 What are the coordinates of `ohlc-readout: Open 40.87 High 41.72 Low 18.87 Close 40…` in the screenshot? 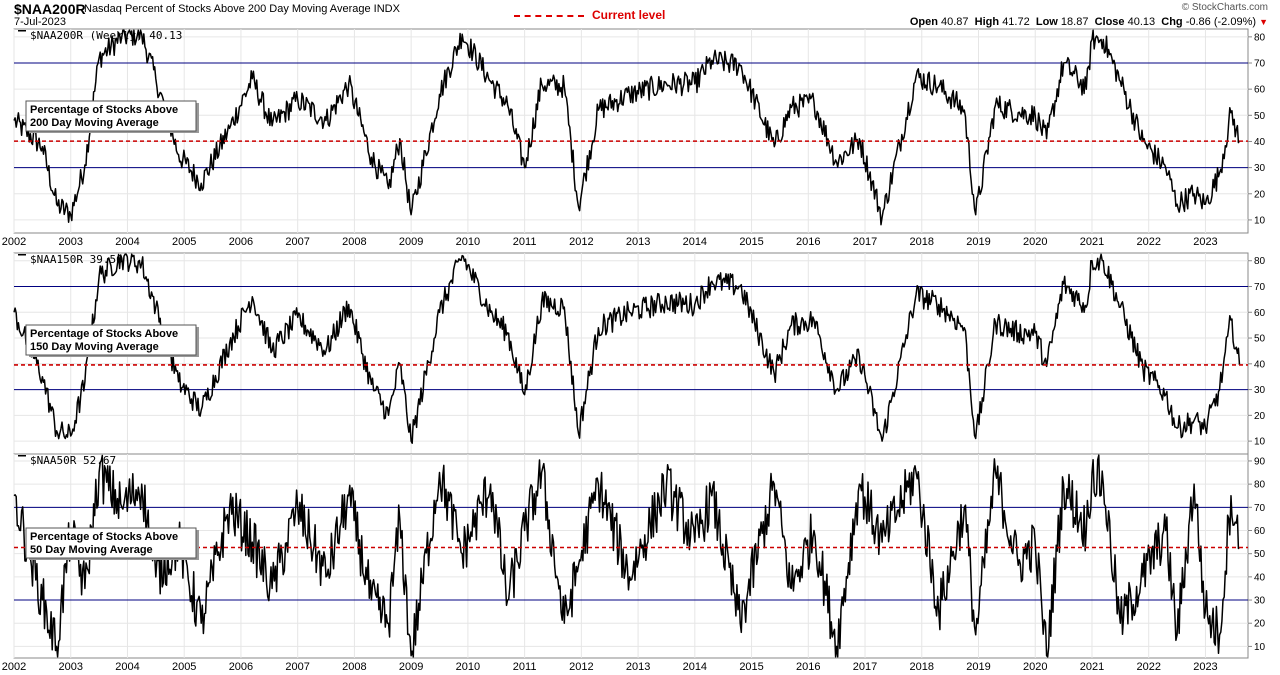 It's located at (1089, 22).